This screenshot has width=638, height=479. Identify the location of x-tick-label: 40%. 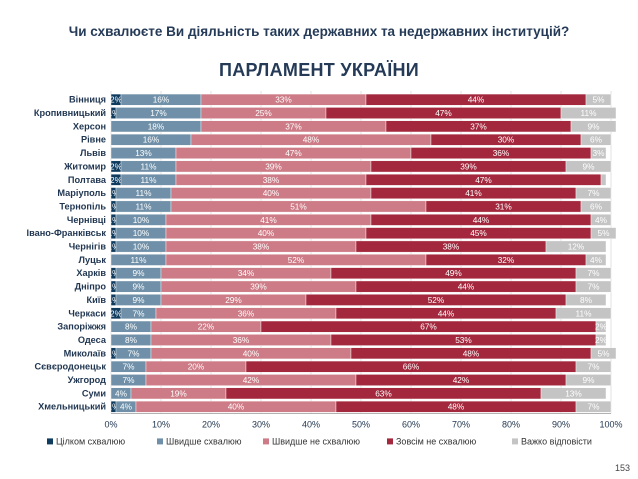
(311, 424).